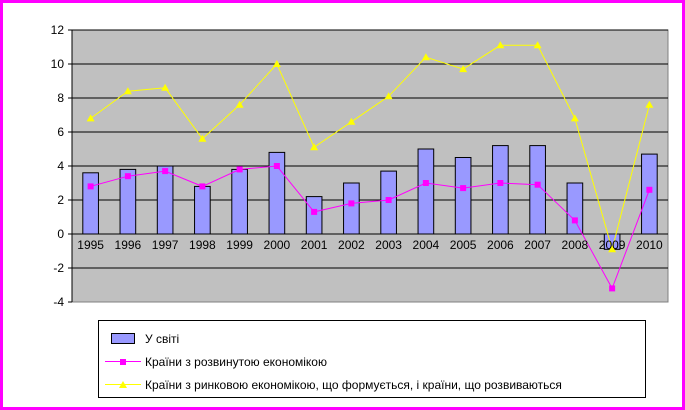 This screenshot has width=685, height=410. What do you see at coordinates (236, 362) in the screenshot?
I see `legend-label-developed: Країни з розвинутою економікою` at bounding box center [236, 362].